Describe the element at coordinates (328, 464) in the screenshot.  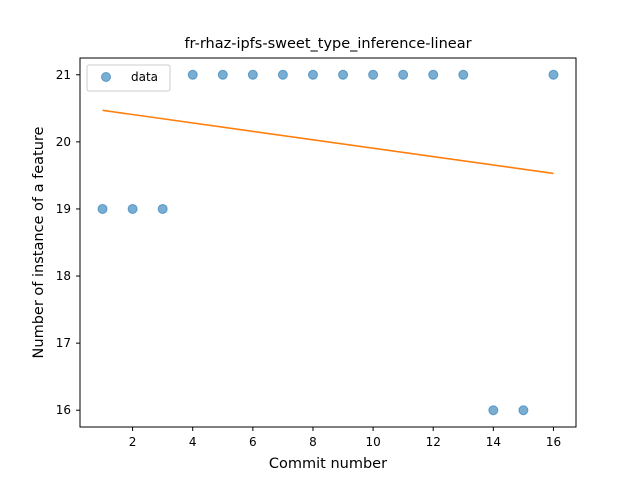
I see `x-axis-label: Commit number` at that location.